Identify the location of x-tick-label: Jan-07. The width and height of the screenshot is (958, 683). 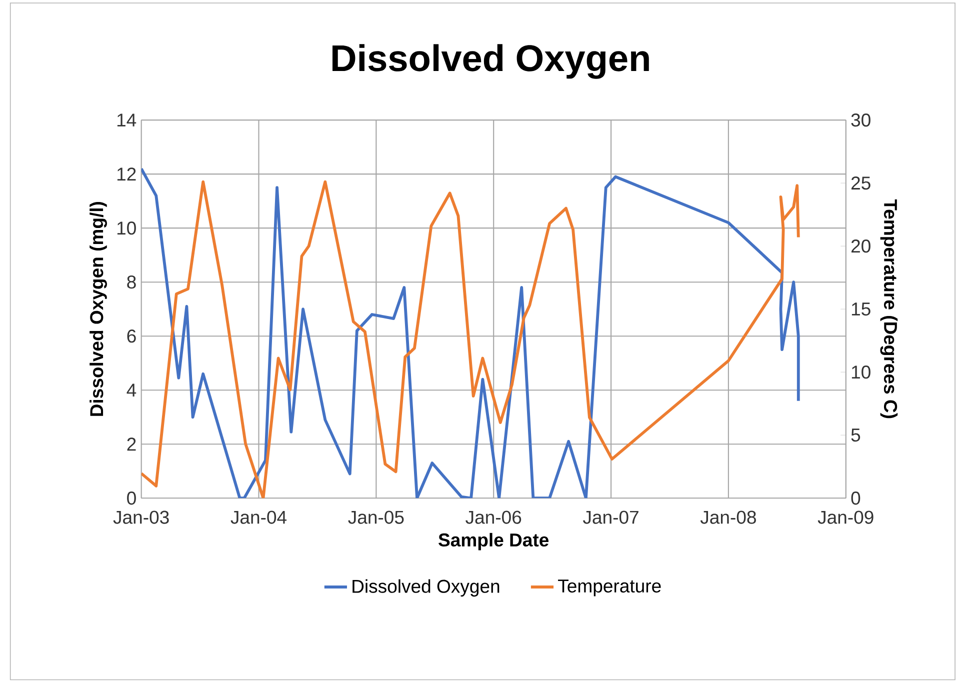
(610, 517).